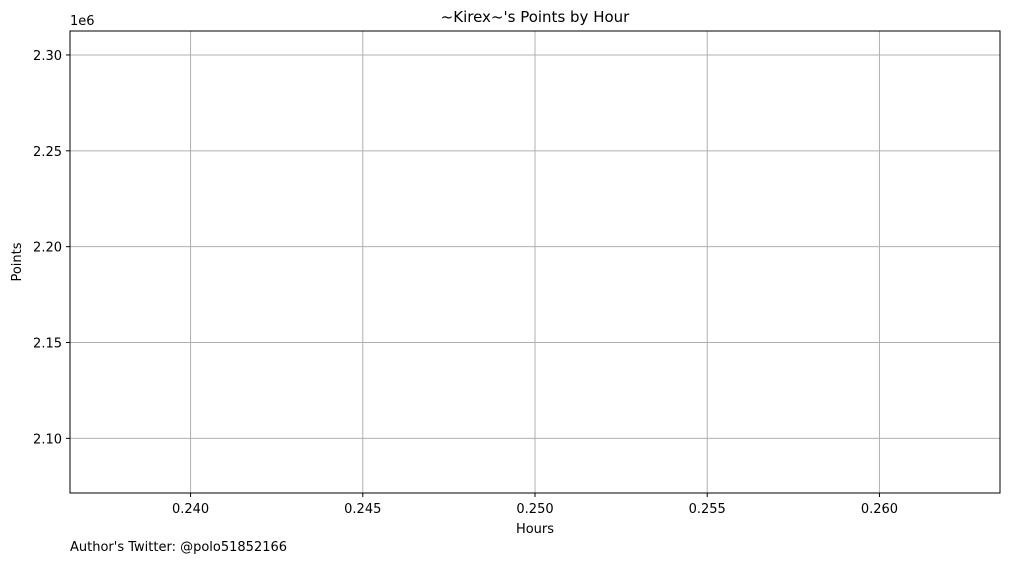  I want to click on x-tick-label: 0.245, so click(362, 509).